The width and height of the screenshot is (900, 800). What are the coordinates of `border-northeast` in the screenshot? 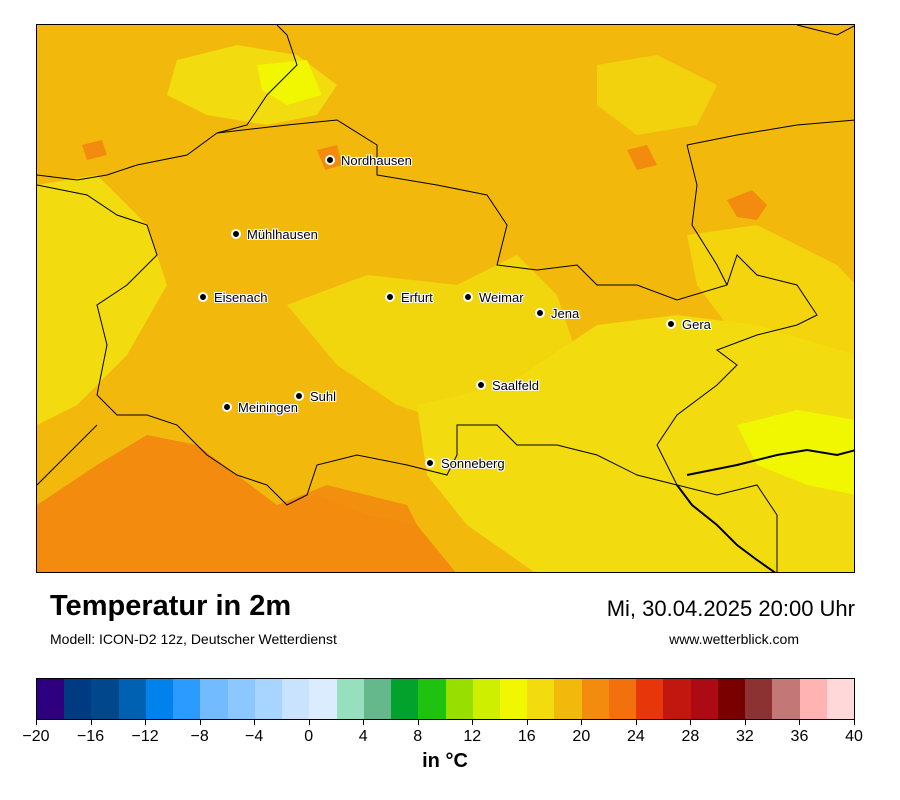 It's located at (825, 30).